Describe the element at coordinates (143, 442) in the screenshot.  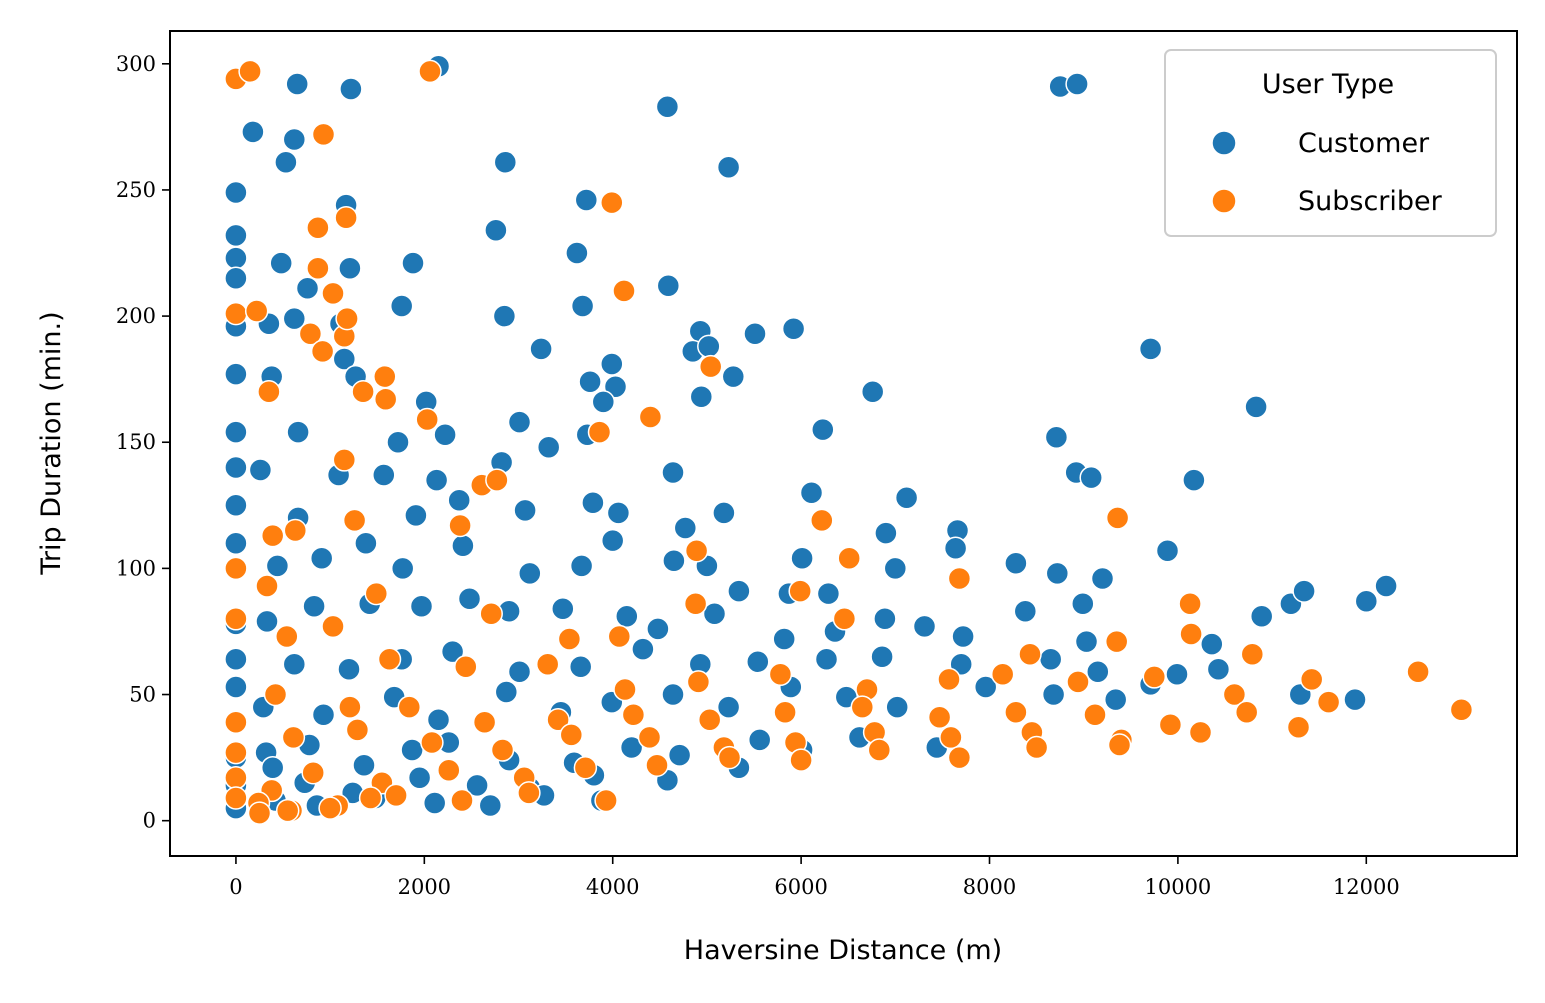
I see `y-axis-ticks: 0 50 100 150 200 250 300` at that location.